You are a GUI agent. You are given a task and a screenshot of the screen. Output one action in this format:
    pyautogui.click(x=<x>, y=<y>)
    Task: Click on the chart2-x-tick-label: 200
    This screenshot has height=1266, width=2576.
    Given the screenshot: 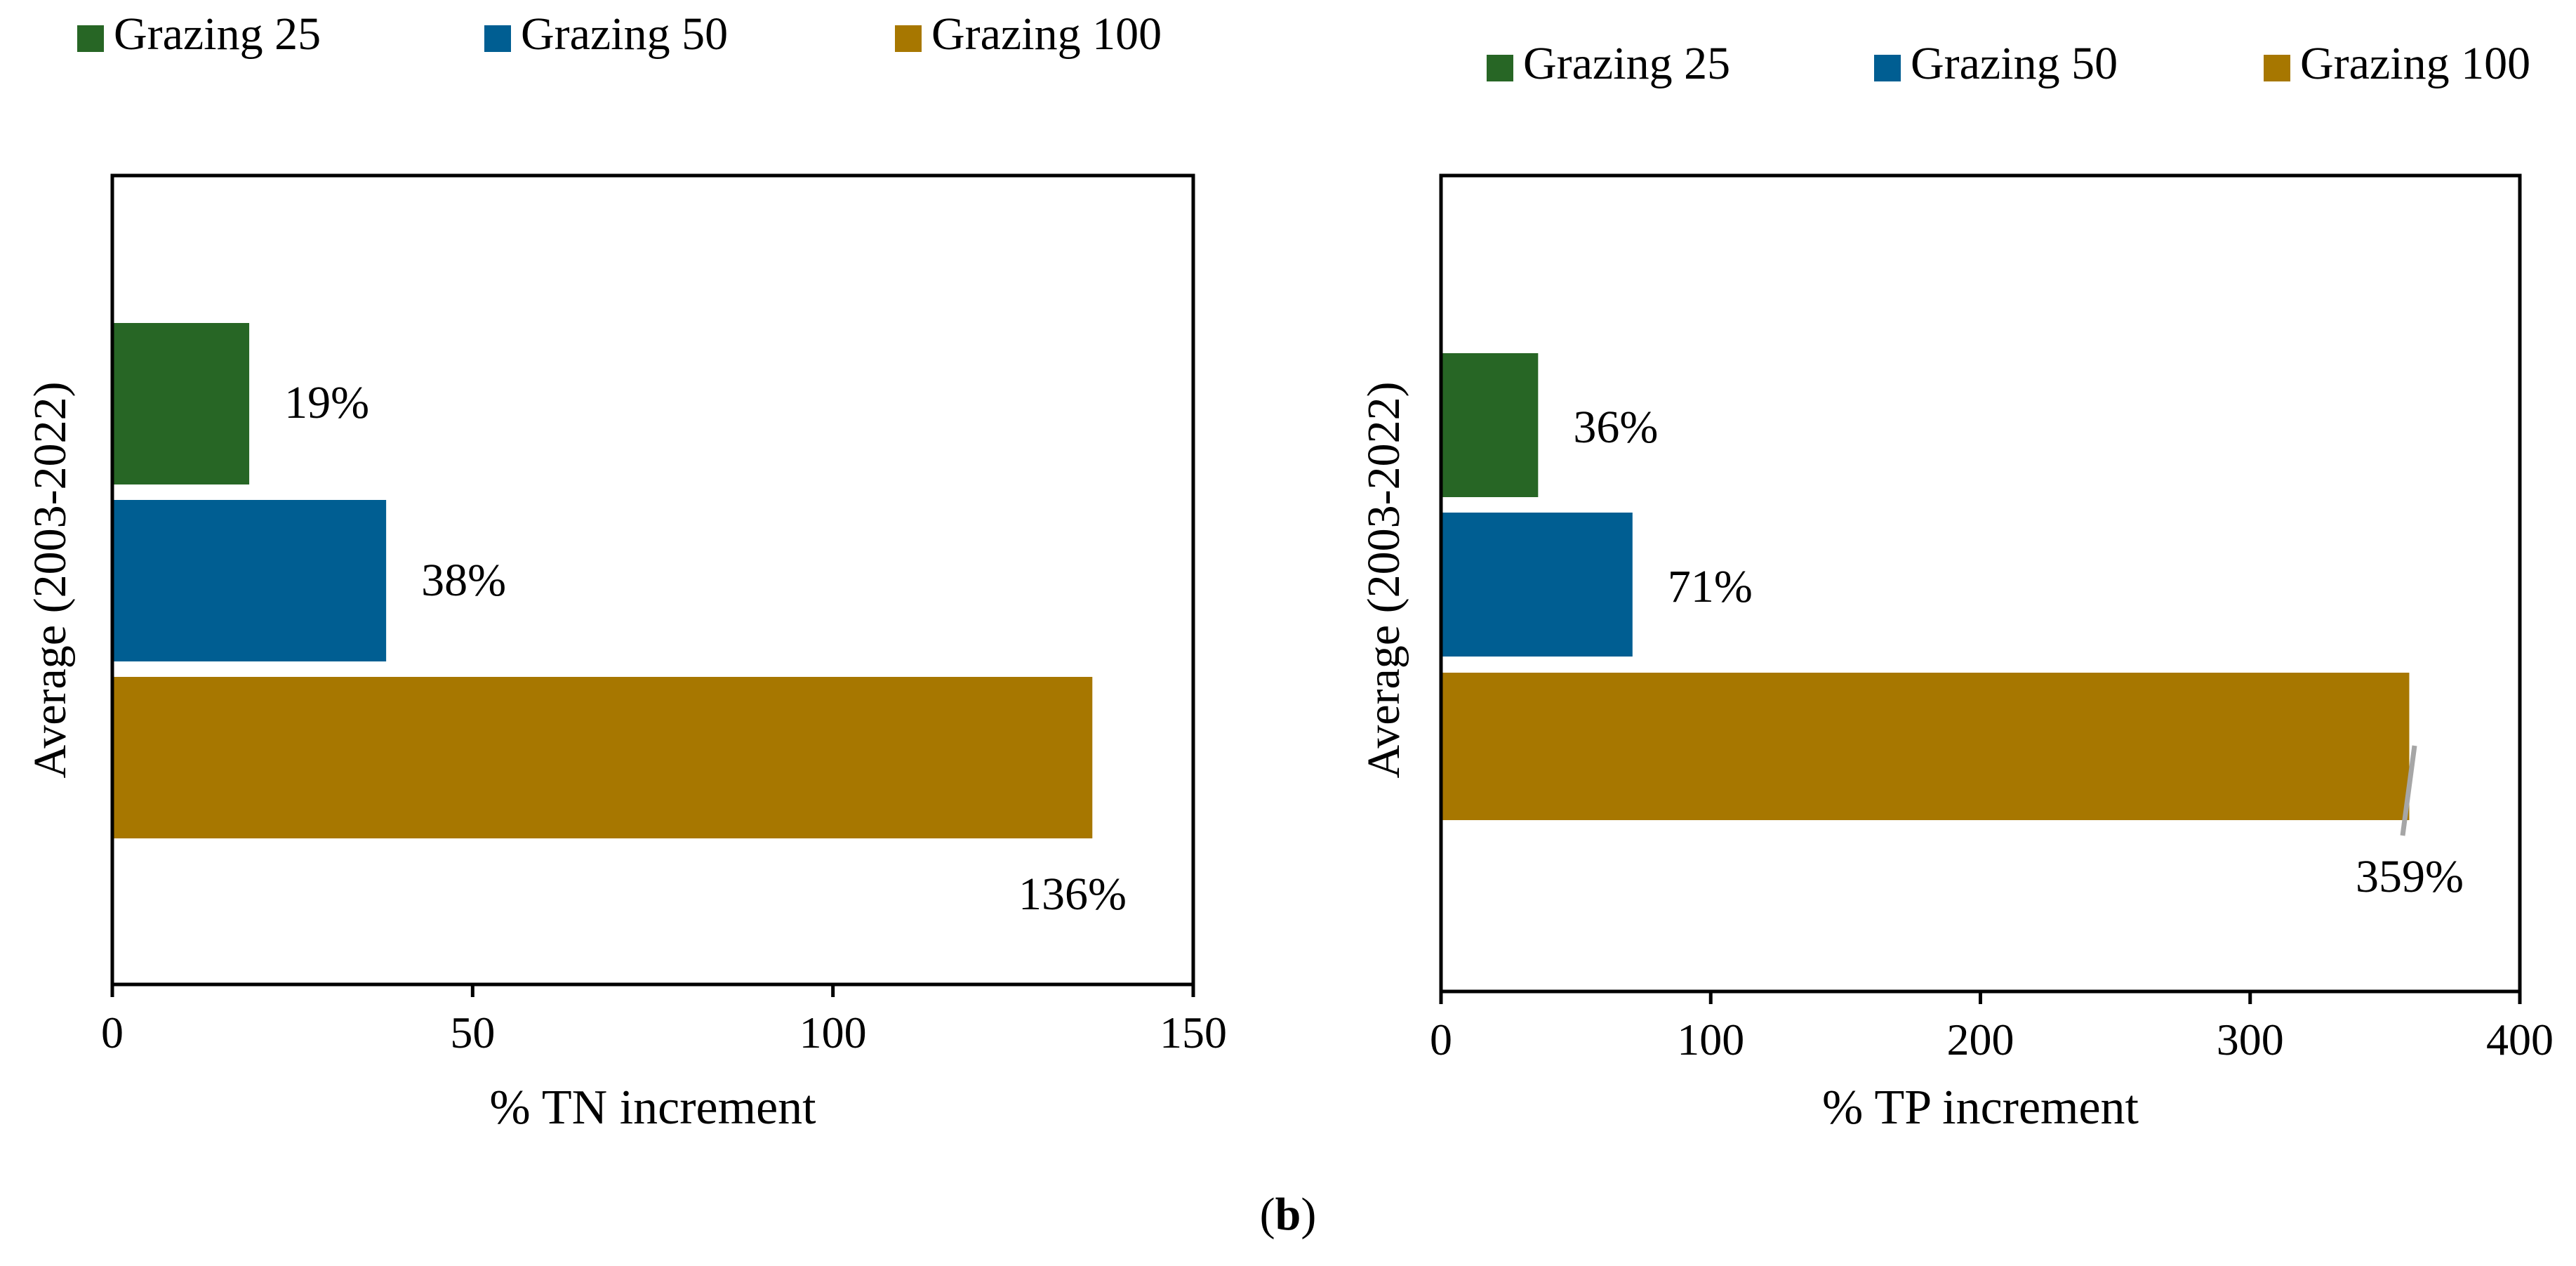 What is the action you would take?
    pyautogui.click(x=1981, y=1039)
    